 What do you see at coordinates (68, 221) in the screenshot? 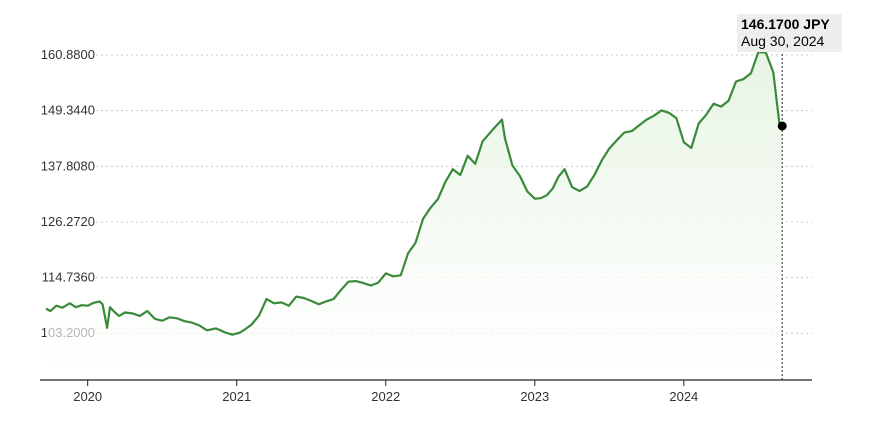
I see `y-tick-label: 126.2720` at bounding box center [68, 221].